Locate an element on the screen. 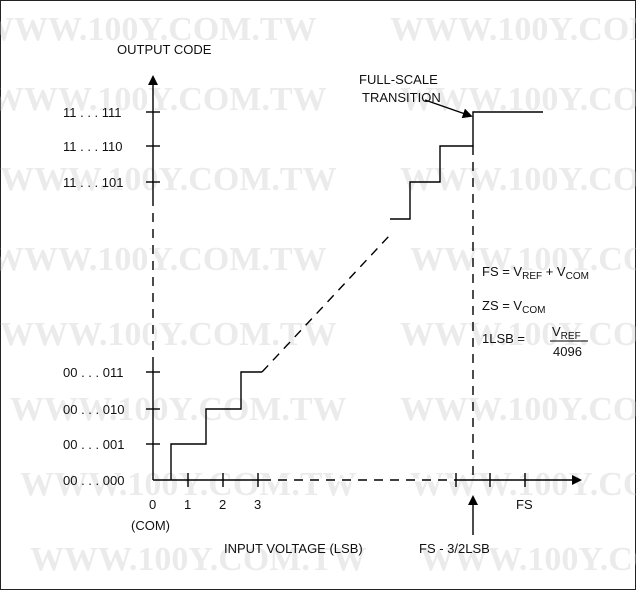 The height and width of the screenshot is (590, 636). y-tick-label: 00 . . . 010 is located at coordinates (93, 409).